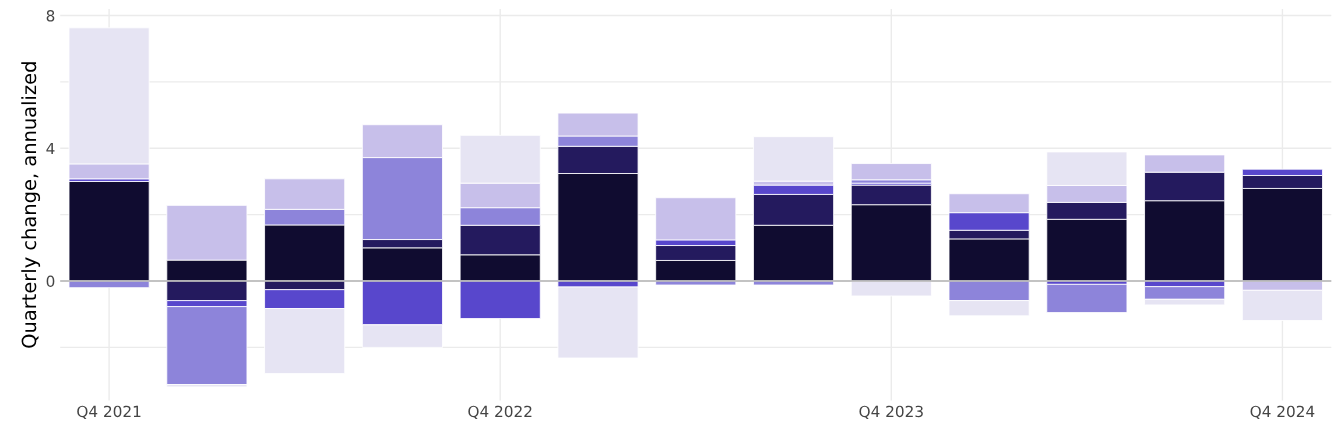 This screenshot has height=445, width=1338. I want to click on y-axis-title: Quarterly change, annualized, so click(31, 205).